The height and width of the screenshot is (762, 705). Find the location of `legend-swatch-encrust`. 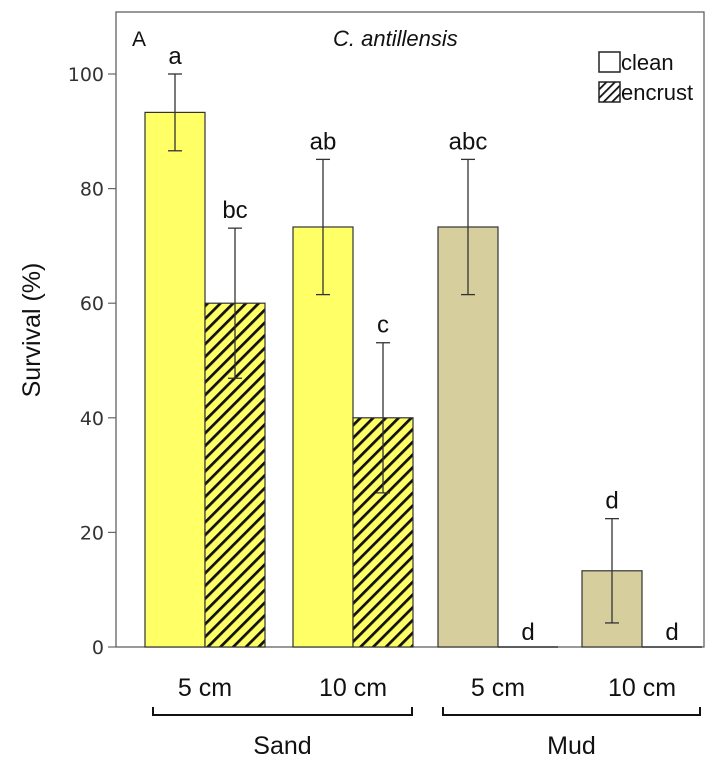

legend-swatch-encrust is located at coordinates (609, 92).